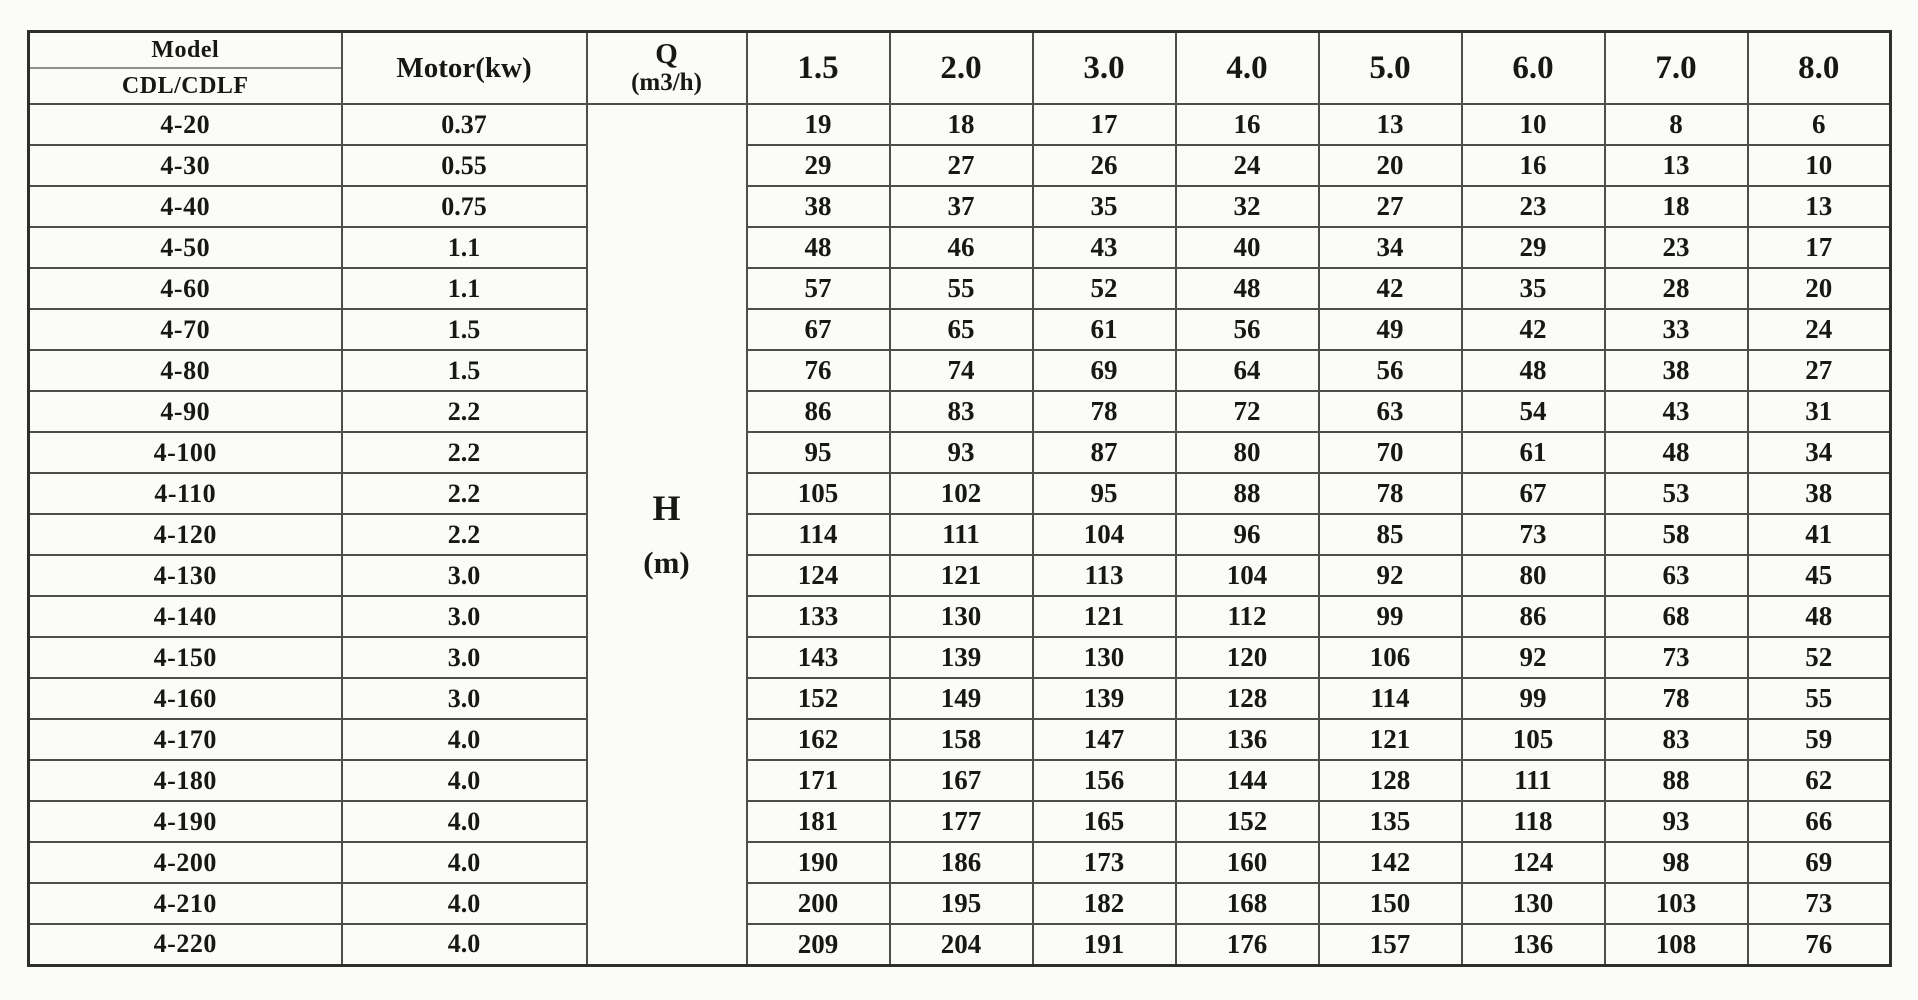 Image resolution: width=1918 pixels, height=1000 pixels. Describe the element at coordinates (185, 534) in the screenshot. I see `model-cell: 4-120` at that location.